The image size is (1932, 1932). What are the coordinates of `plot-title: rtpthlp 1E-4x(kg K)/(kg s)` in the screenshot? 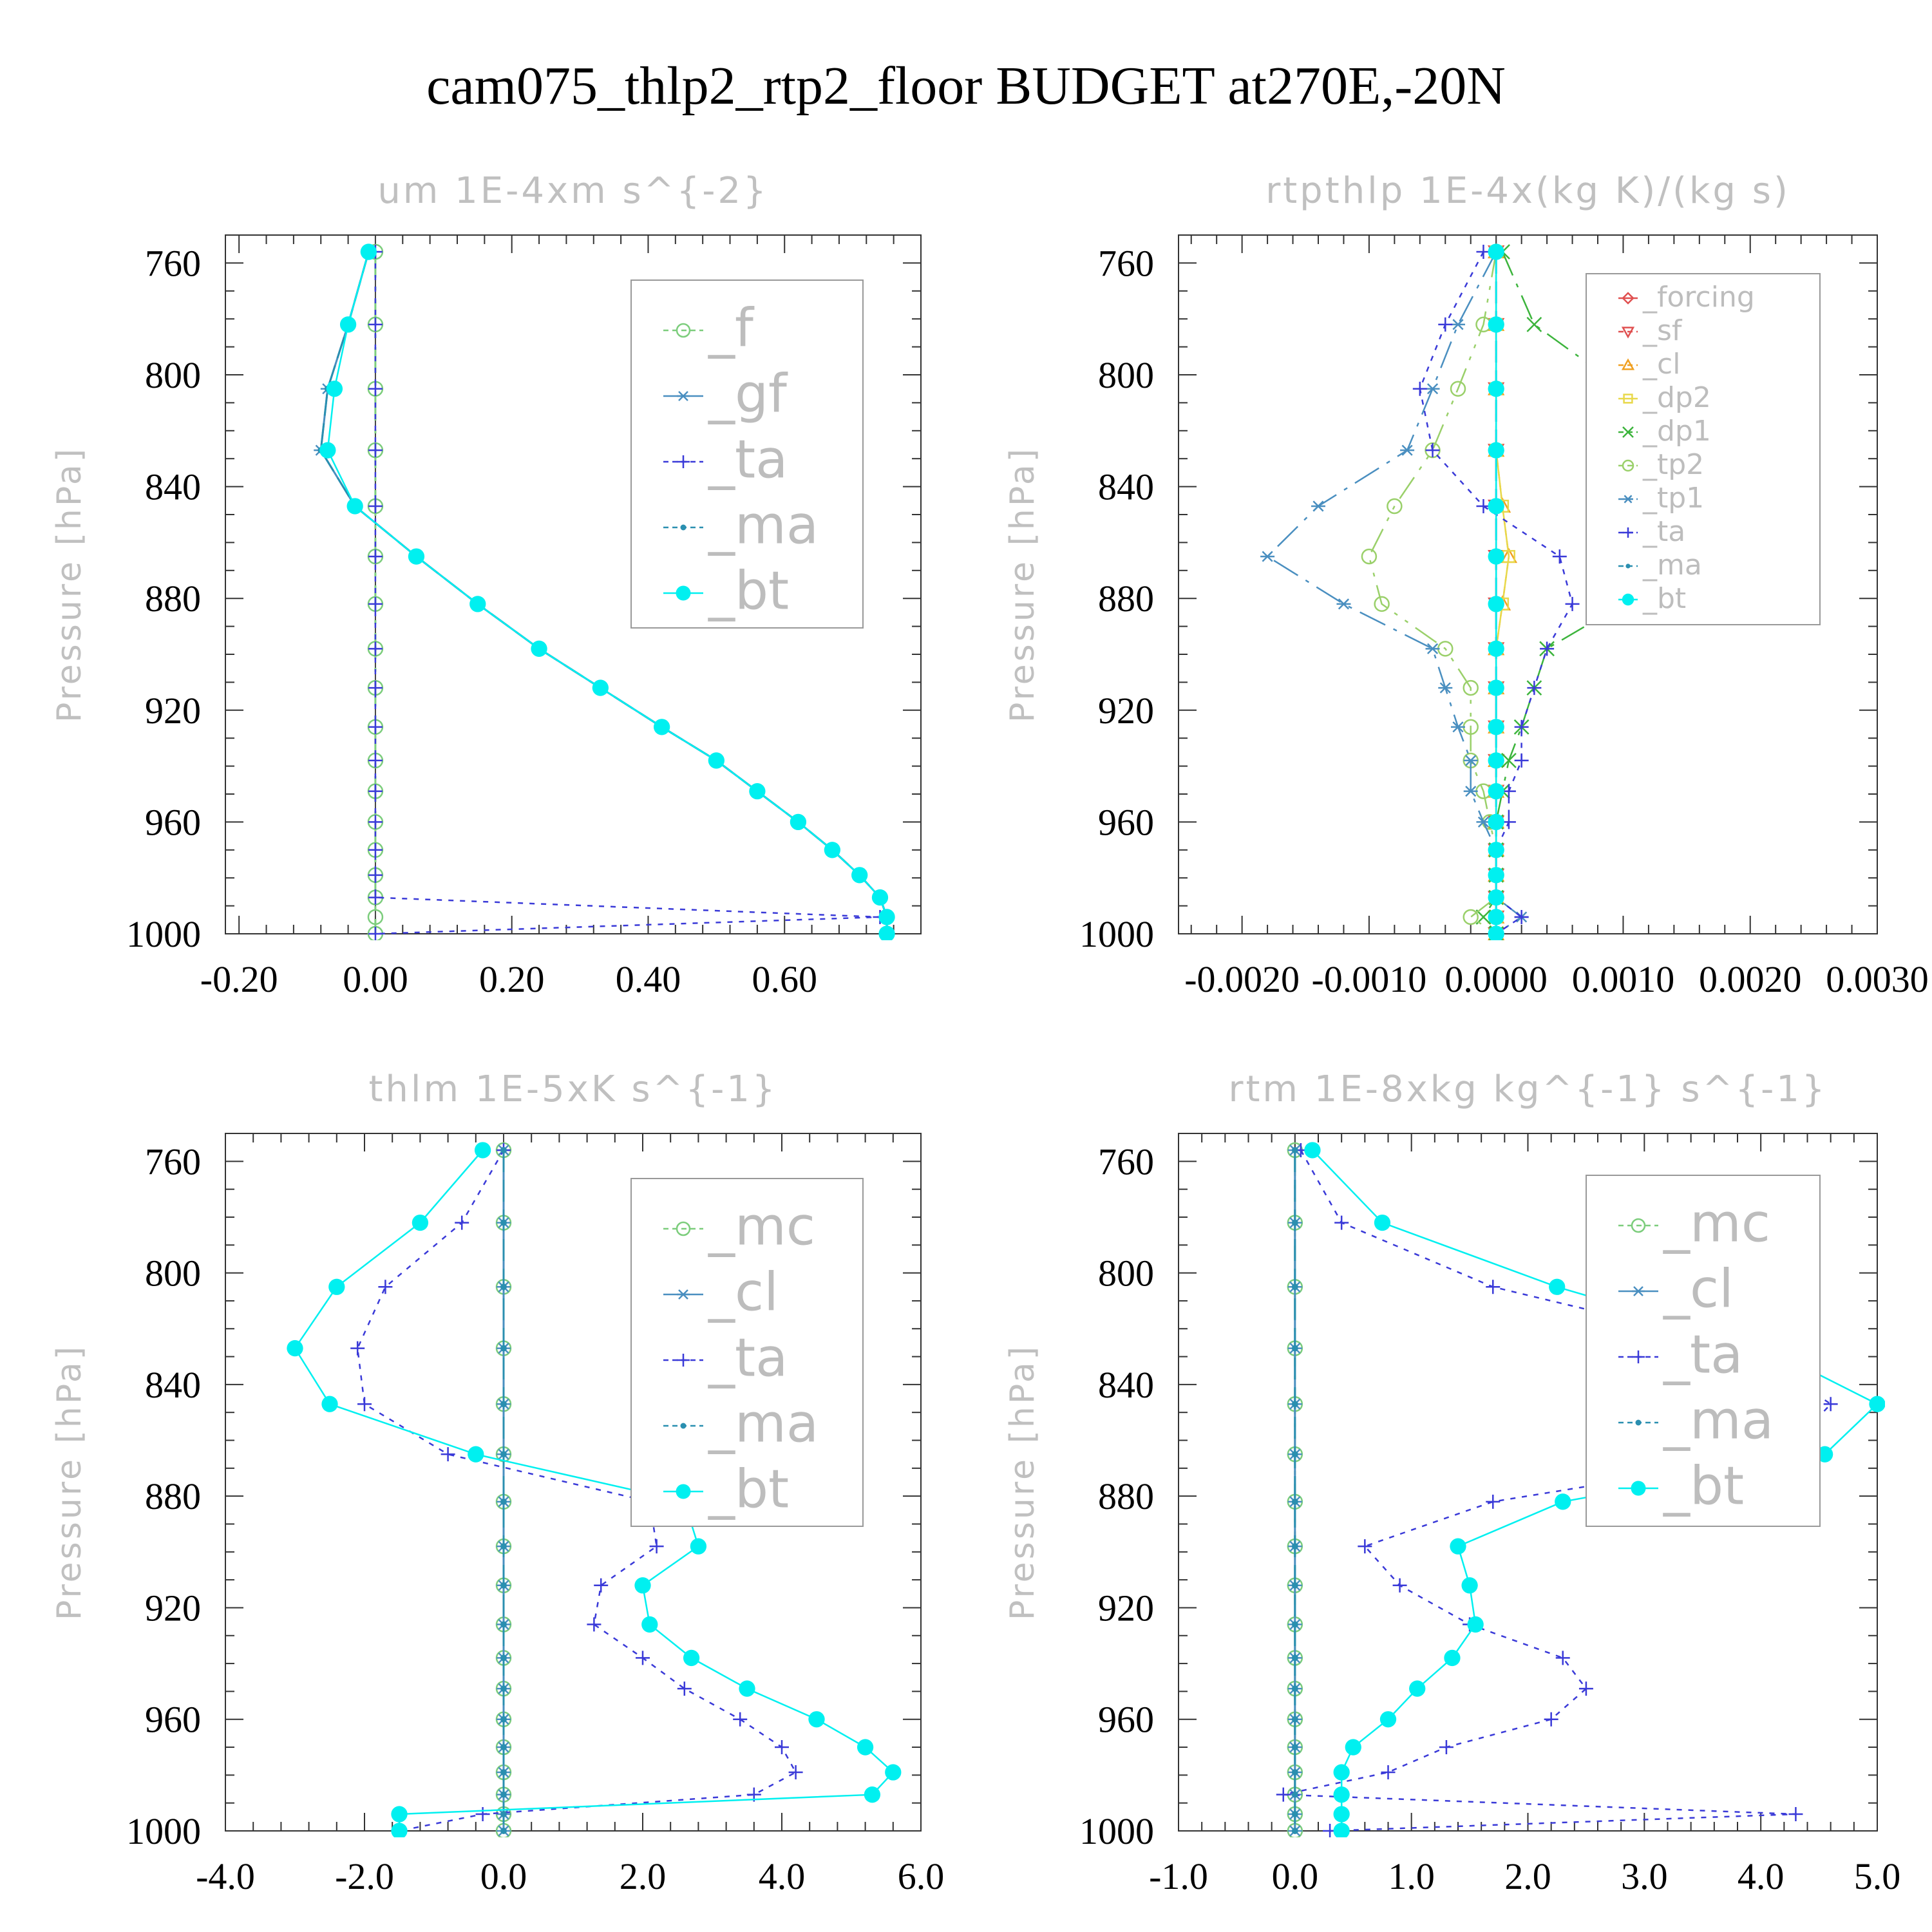 It's located at (1527, 191).